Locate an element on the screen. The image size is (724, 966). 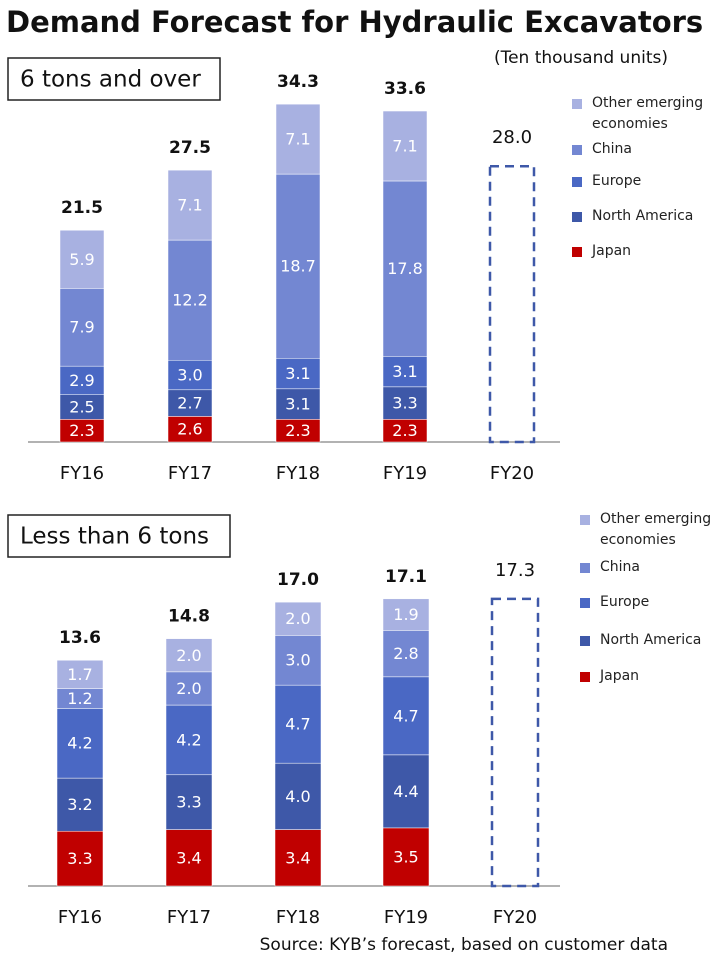
value-label: 5.9 is located at coordinates (81, 259).